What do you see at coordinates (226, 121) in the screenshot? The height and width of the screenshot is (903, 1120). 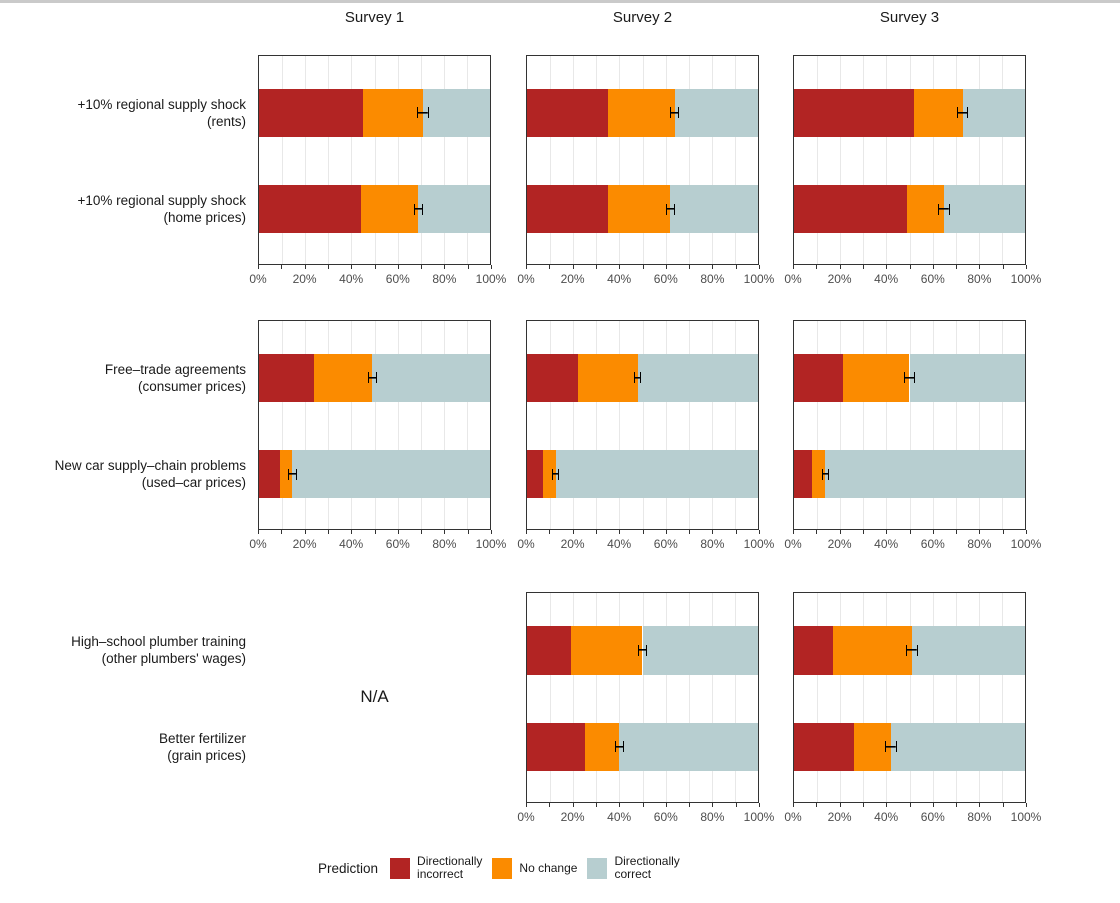 I see `row-label-line: (rents)` at bounding box center [226, 121].